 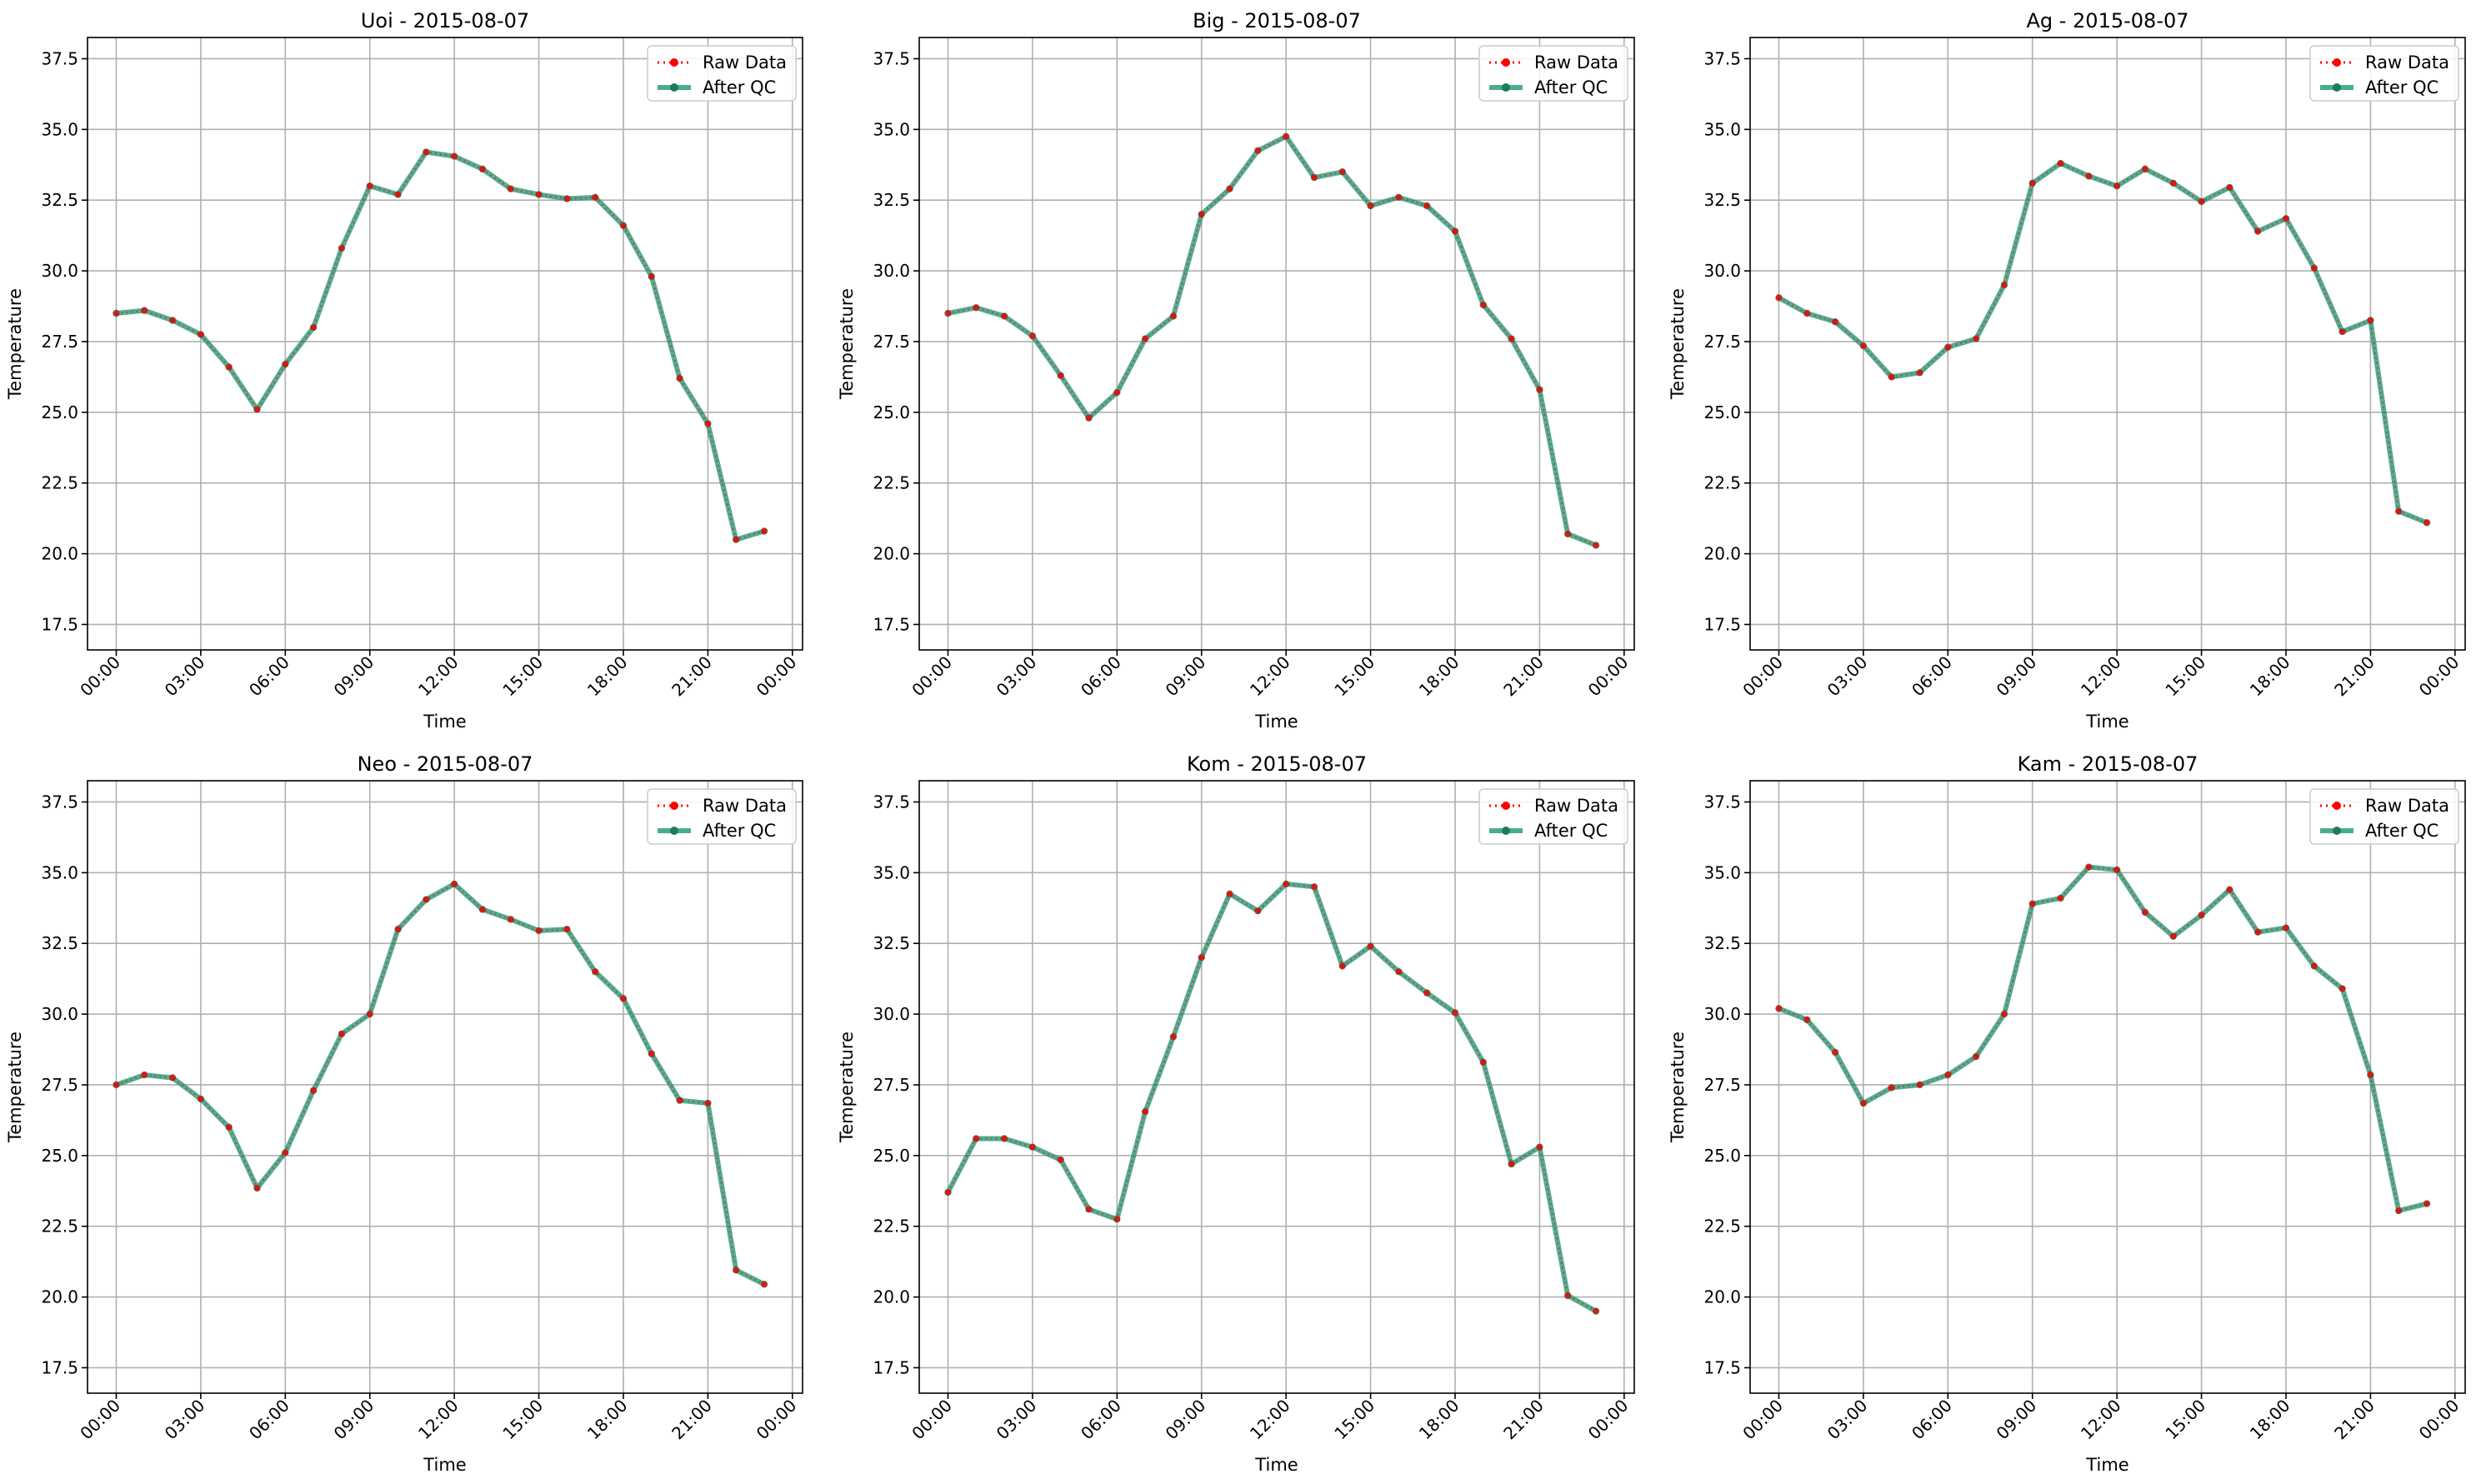 I want to click on y-tick-label: 17.5, so click(x=59, y=1367).